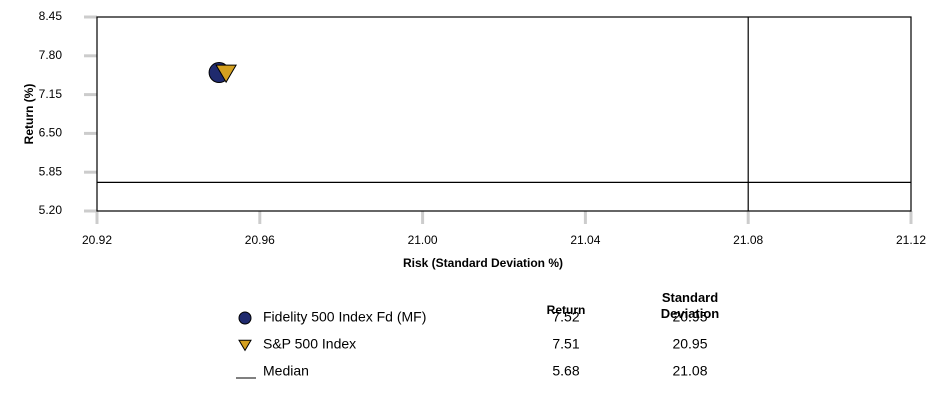 This screenshot has height=410, width=930. Describe the element at coordinates (97, 240) in the screenshot. I see `x-tick-label: 20.92` at that location.